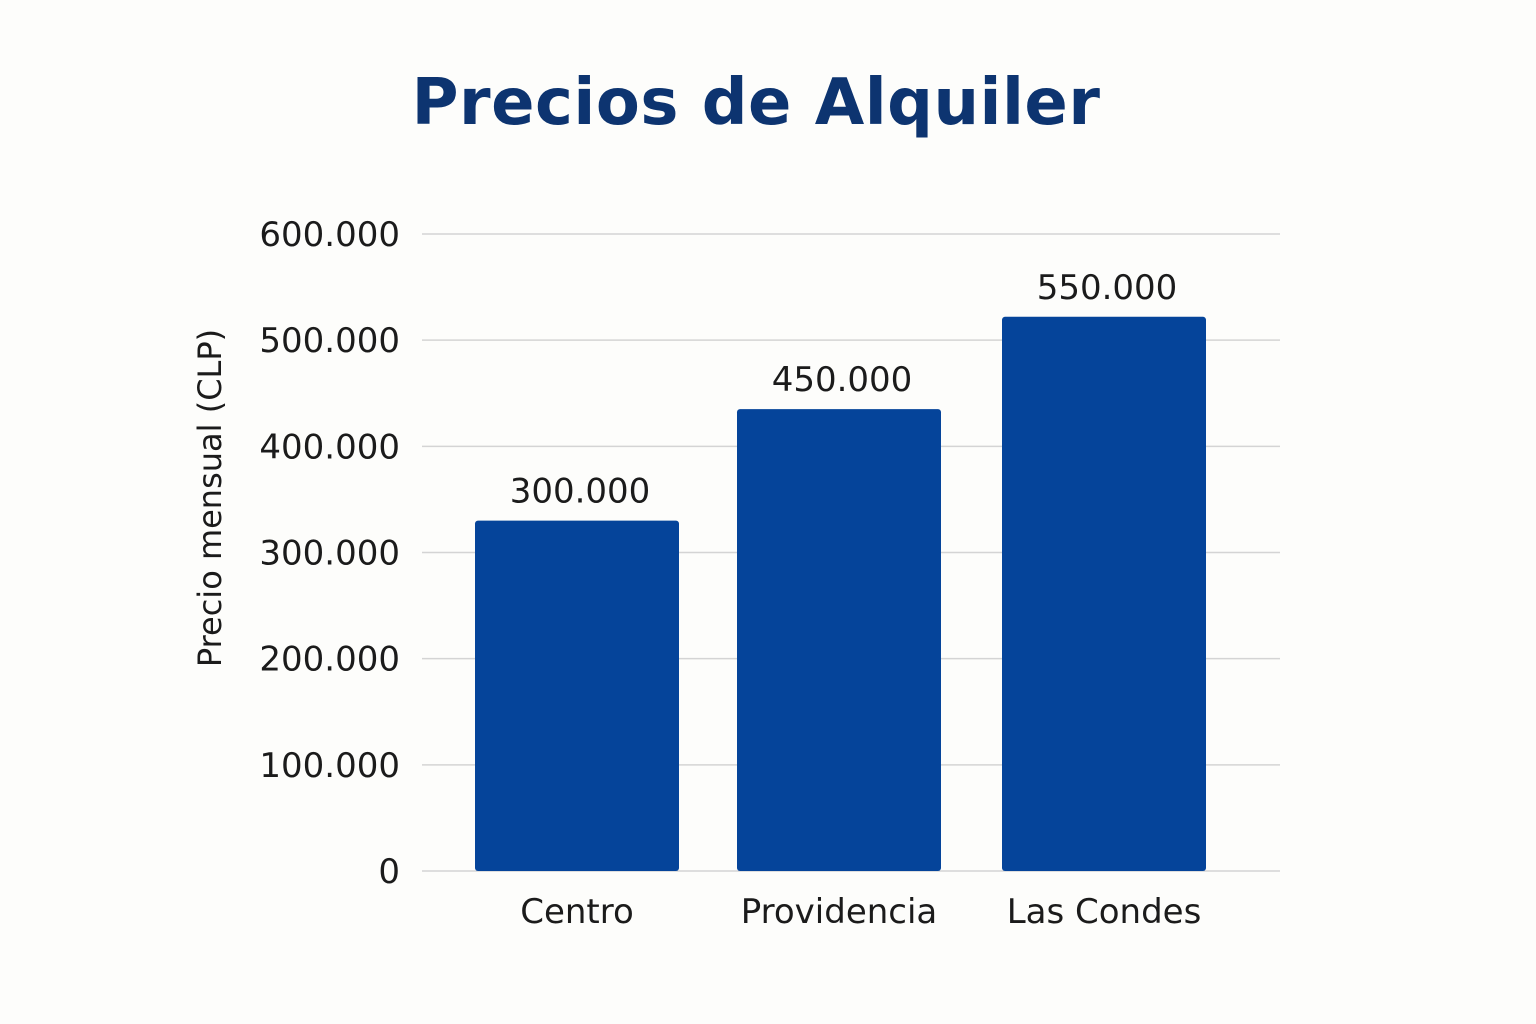 Image resolution: width=1536 pixels, height=1024 pixels. I want to click on y-tick-label-0: 0, so click(389, 872).